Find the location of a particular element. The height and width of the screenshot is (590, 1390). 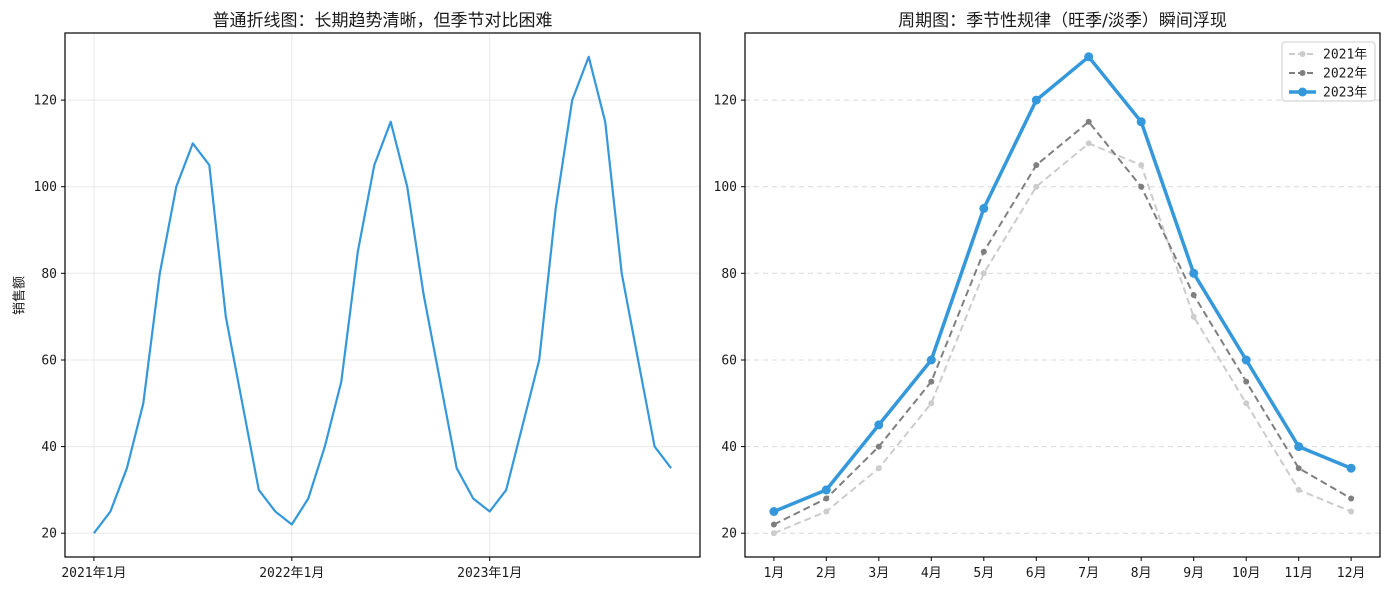

data-point-2021年-12 is located at coordinates (1351, 511).